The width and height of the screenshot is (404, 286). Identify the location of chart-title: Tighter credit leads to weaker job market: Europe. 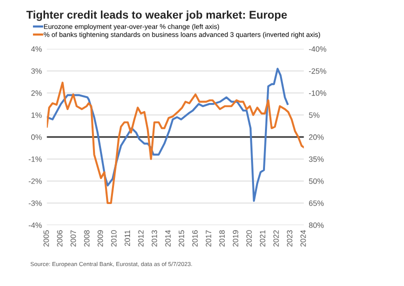
(156, 15).